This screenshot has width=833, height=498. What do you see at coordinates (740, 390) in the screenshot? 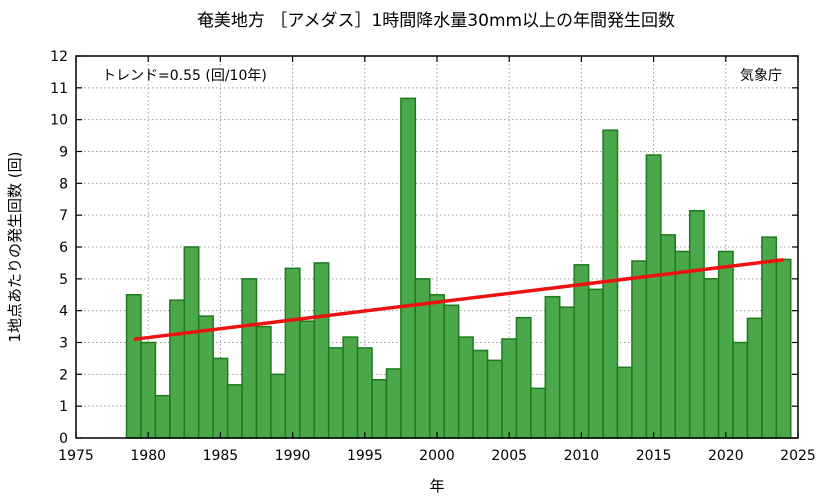
I see `bar-2021` at bounding box center [740, 390].